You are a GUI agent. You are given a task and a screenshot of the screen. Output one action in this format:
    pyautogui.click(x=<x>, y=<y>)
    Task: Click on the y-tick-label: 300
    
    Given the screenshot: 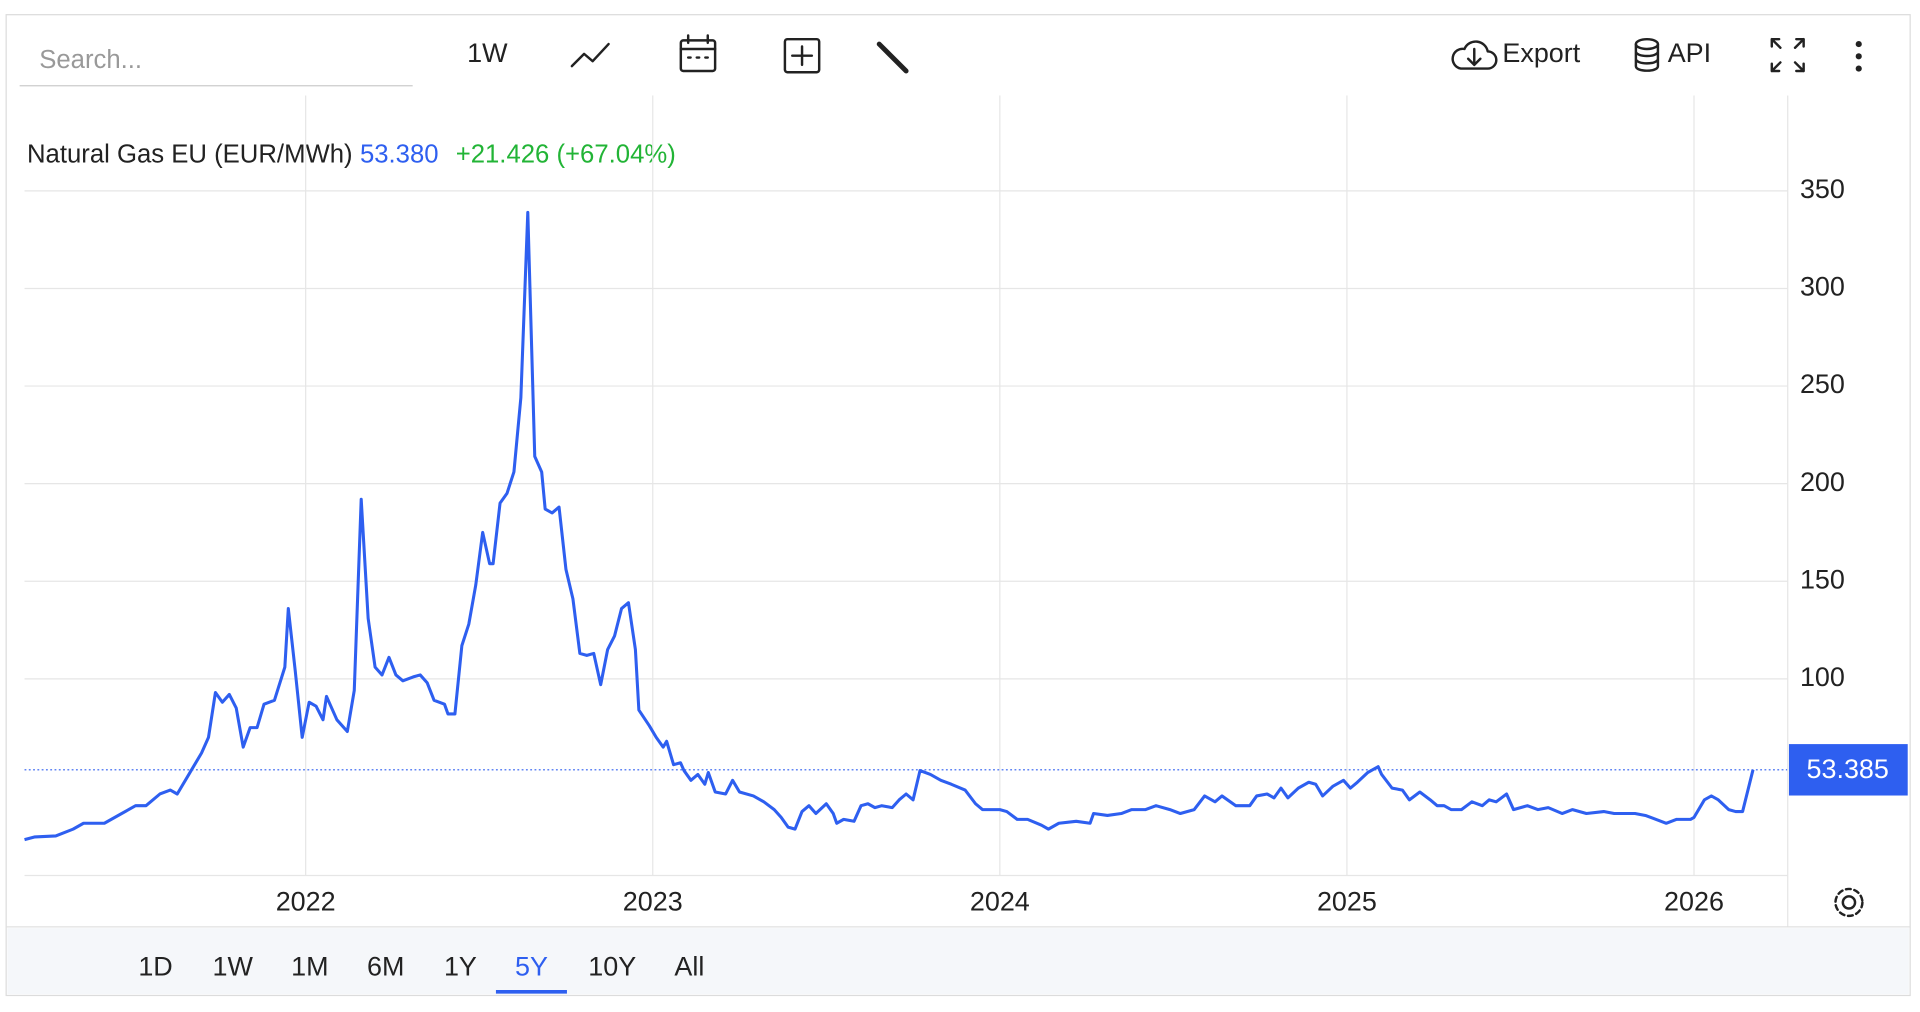 What is the action you would take?
    pyautogui.click(x=1822, y=287)
    